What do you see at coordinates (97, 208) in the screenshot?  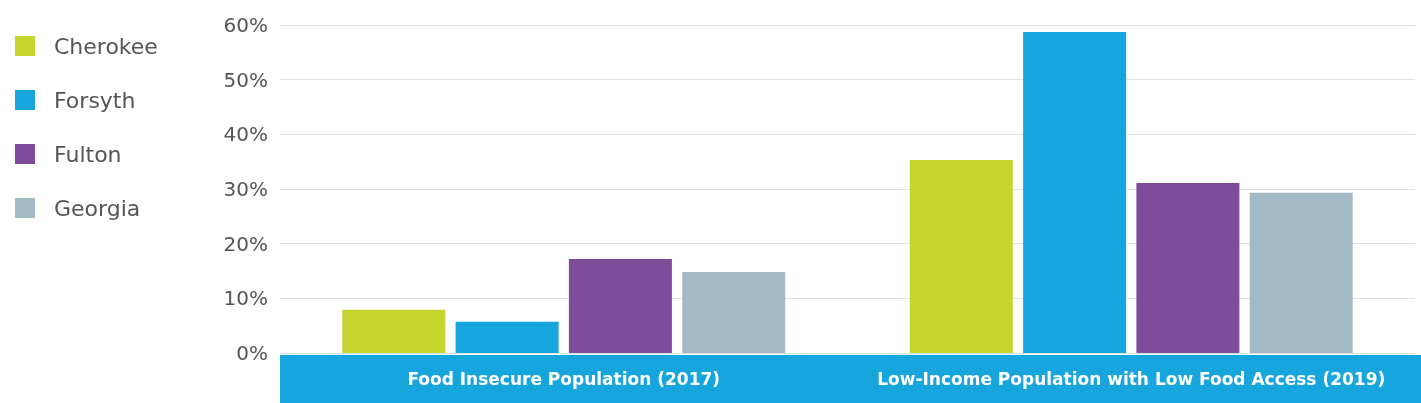 I see `legend-label: Georgia` at bounding box center [97, 208].